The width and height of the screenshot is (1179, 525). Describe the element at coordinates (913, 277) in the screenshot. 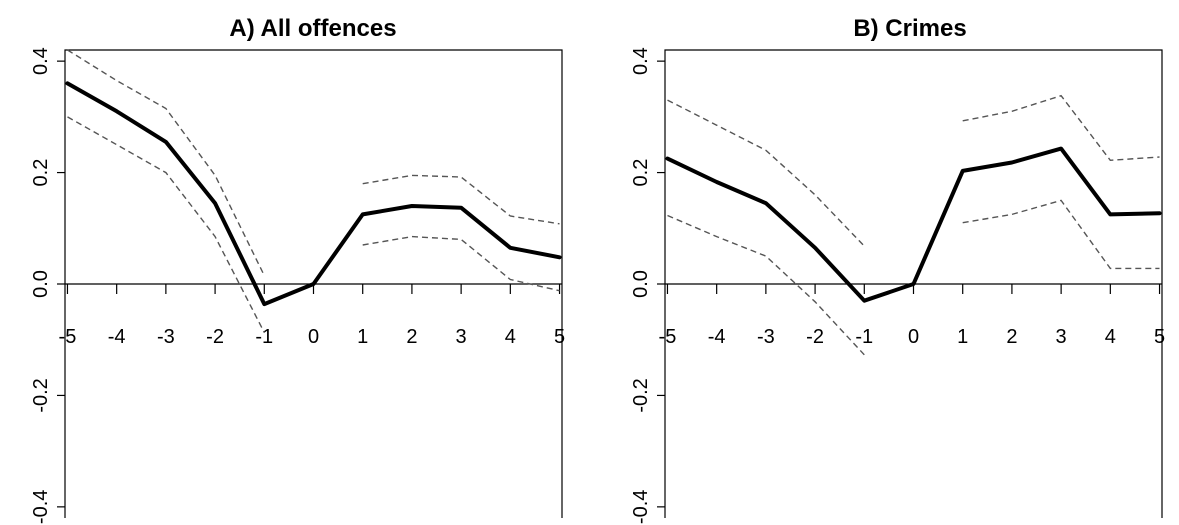

I see `lower-ci-line` at that location.